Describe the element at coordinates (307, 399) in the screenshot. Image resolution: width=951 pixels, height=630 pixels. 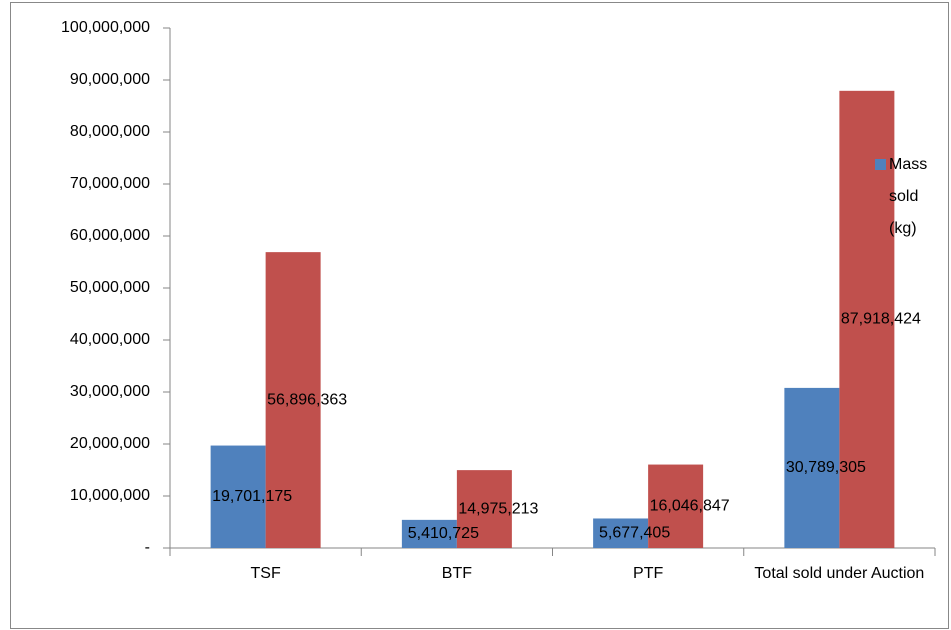
I see `data-label: 56,896,363` at that location.